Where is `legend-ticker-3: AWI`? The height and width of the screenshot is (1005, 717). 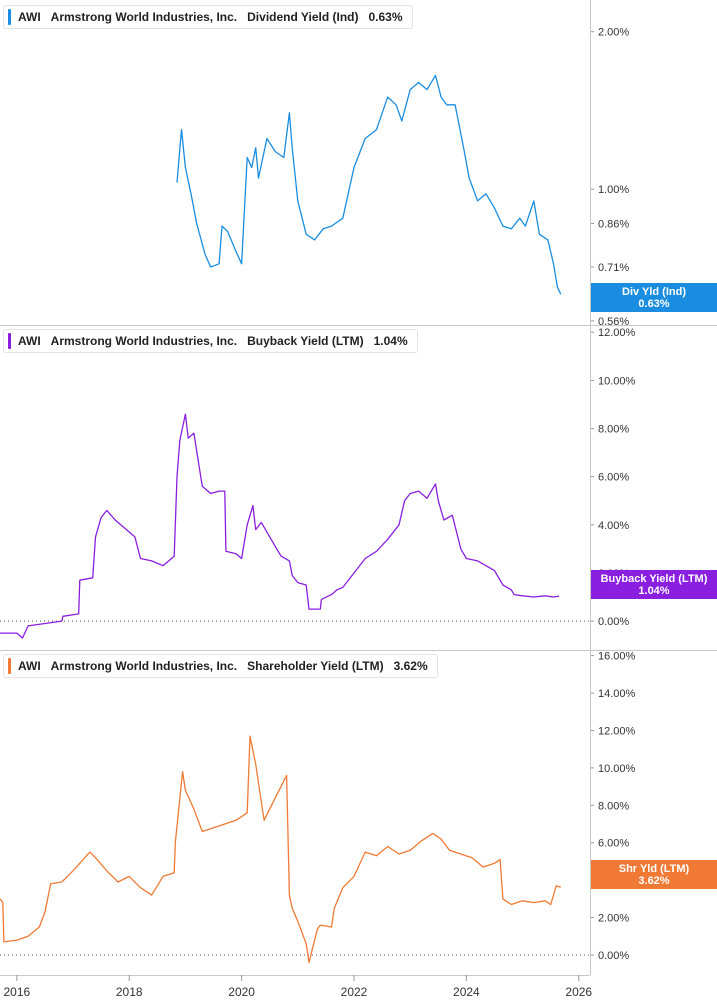 legend-ticker-3: AWI is located at coordinates (29, 666).